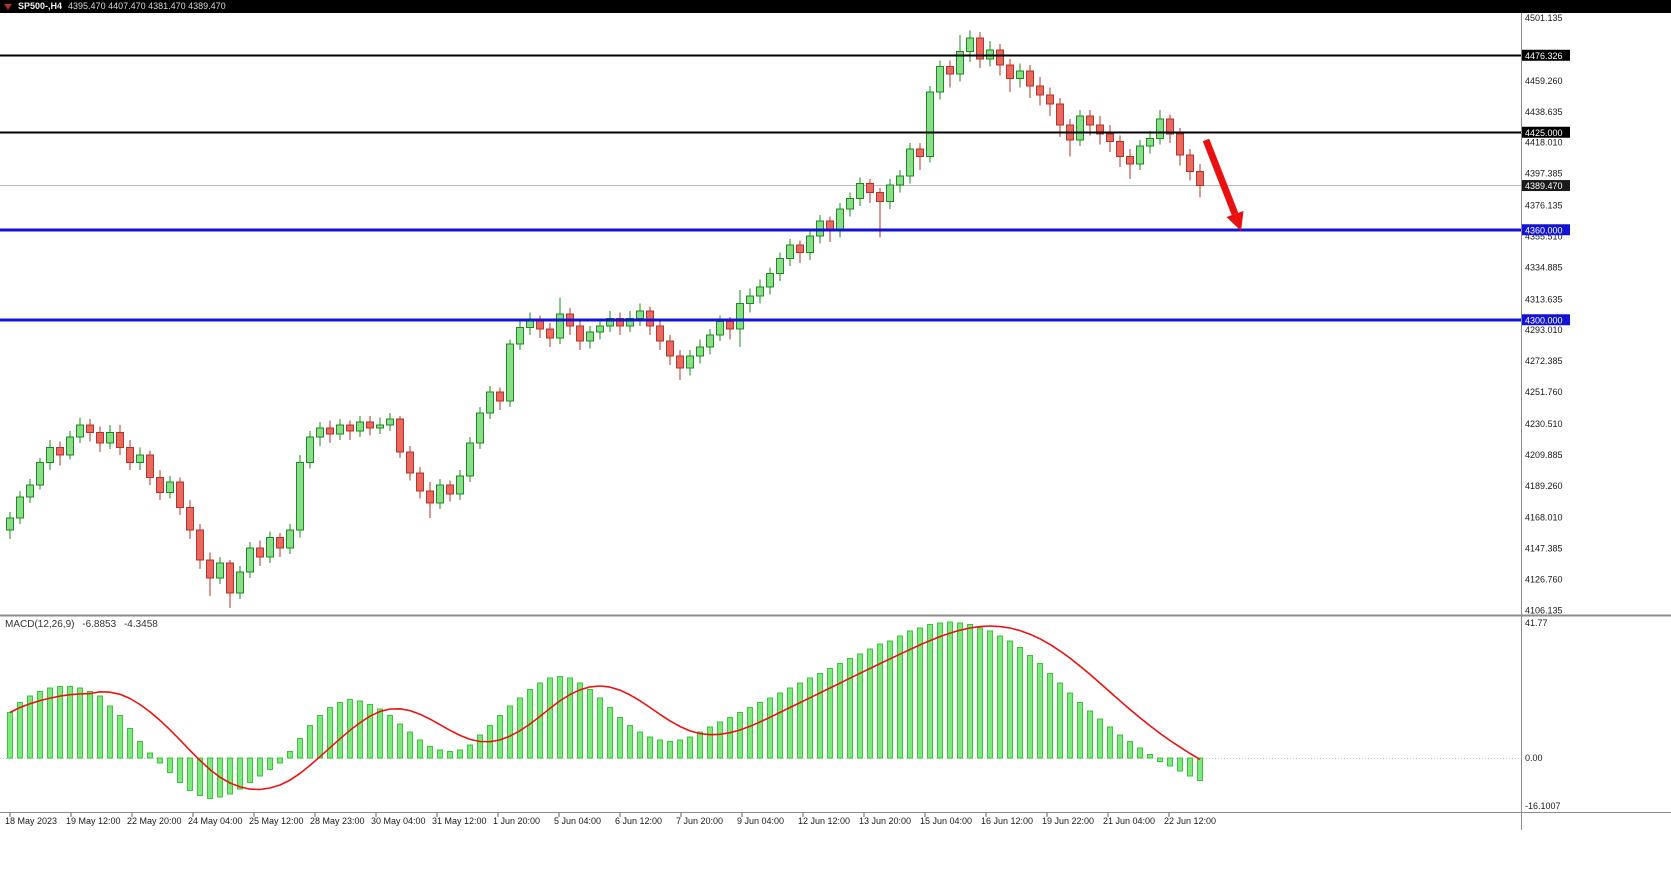  Describe the element at coordinates (93, 821) in the screenshot. I see `time-axis-label: 19 May 12:00` at that location.